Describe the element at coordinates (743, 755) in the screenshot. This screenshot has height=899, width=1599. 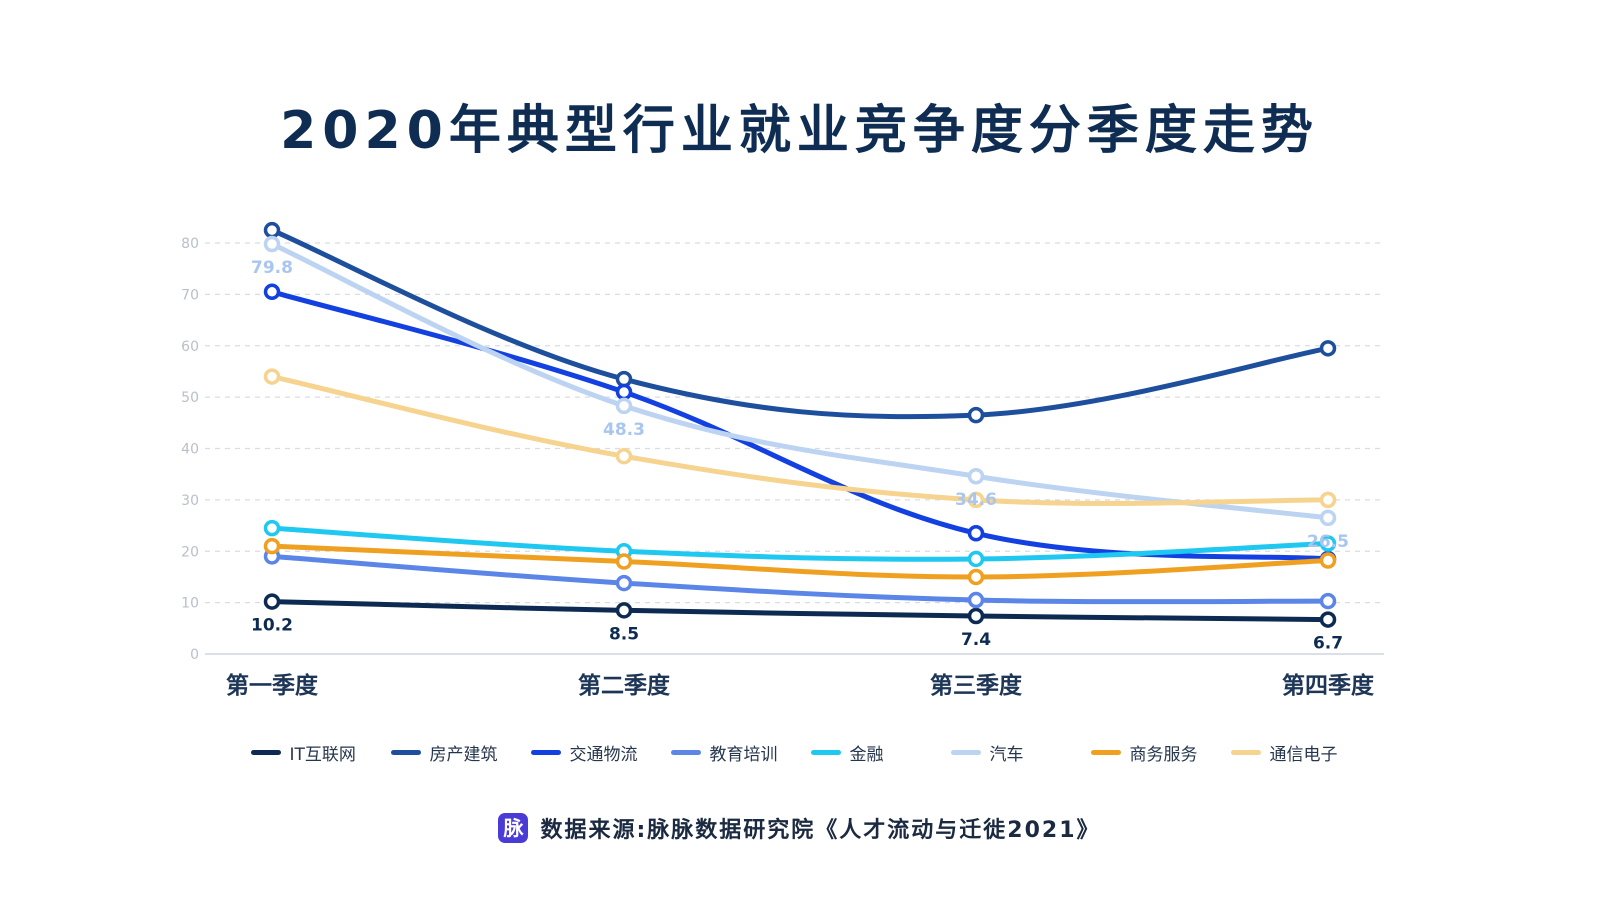
I see `legend-label: 教育培训` at that location.